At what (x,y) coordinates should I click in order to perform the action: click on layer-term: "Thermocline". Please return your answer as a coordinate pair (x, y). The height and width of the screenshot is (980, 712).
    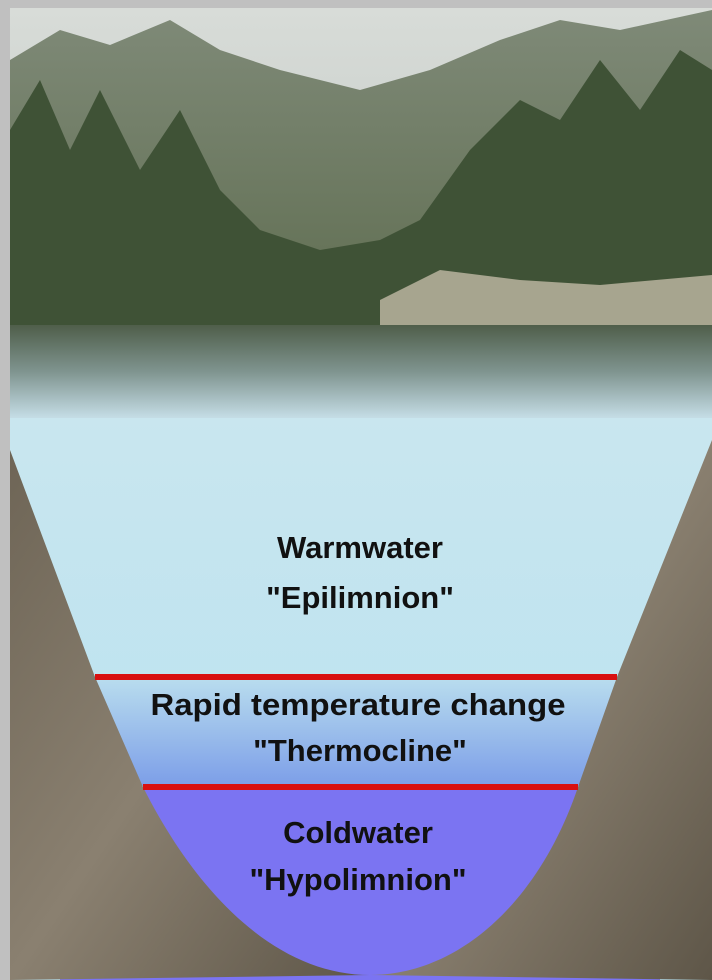
    Looking at the image, I should click on (360, 750).